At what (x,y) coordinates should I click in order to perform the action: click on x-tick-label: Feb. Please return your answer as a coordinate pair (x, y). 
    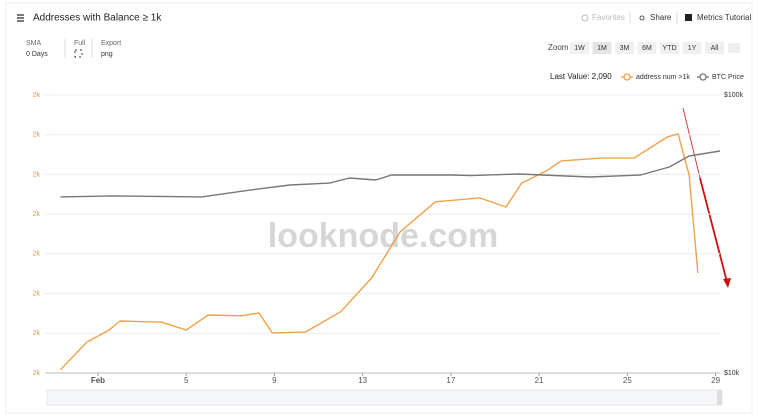
    Looking at the image, I should click on (98, 380).